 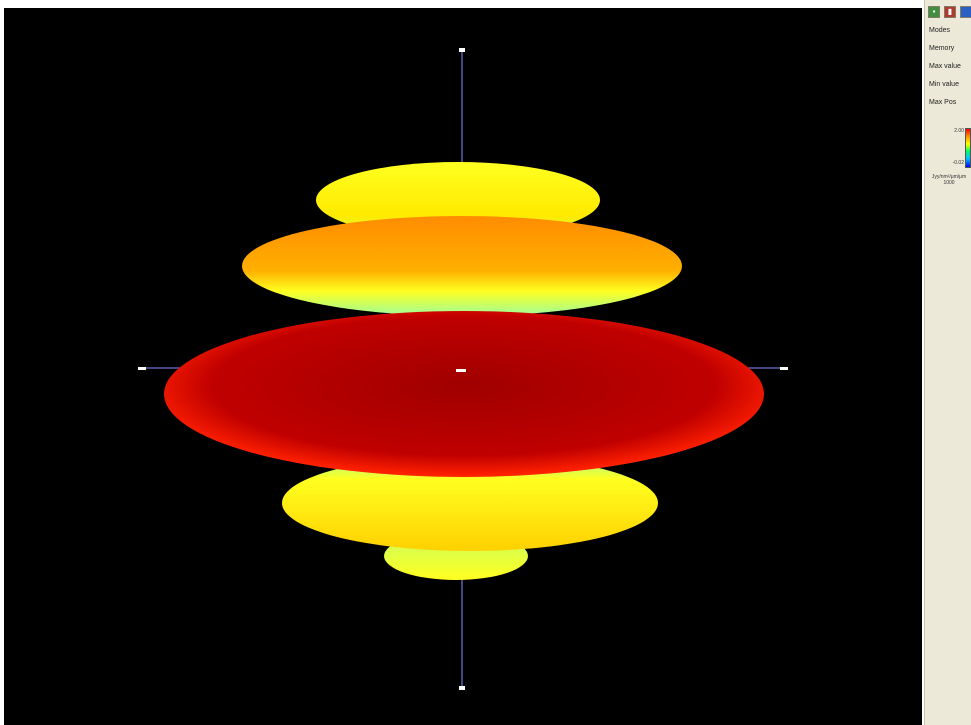 What do you see at coordinates (940, 30) in the screenshot?
I see `mode-label: Modes` at bounding box center [940, 30].